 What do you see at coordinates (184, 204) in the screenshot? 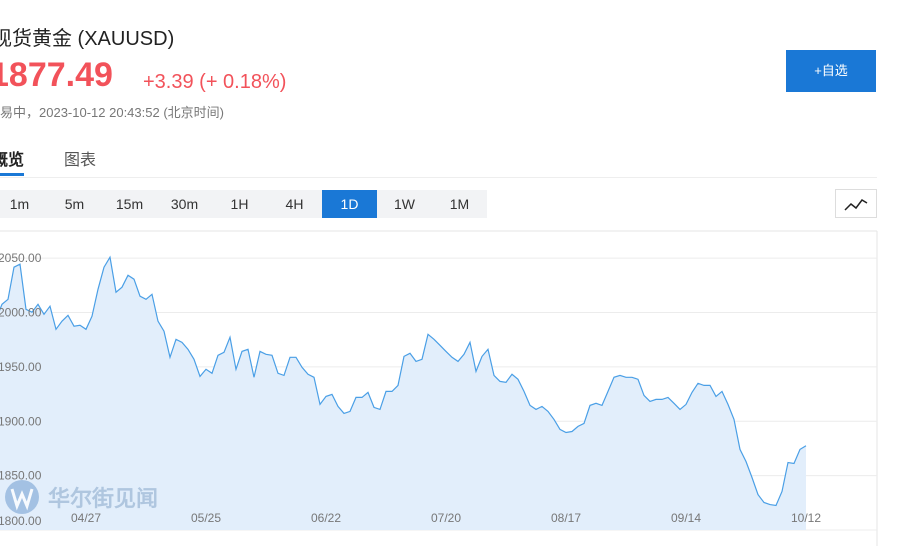
I see `period-button: 30m` at bounding box center [184, 204].